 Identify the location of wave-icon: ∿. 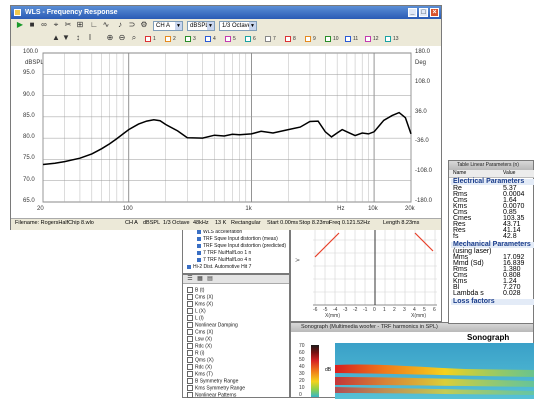
(106, 24).